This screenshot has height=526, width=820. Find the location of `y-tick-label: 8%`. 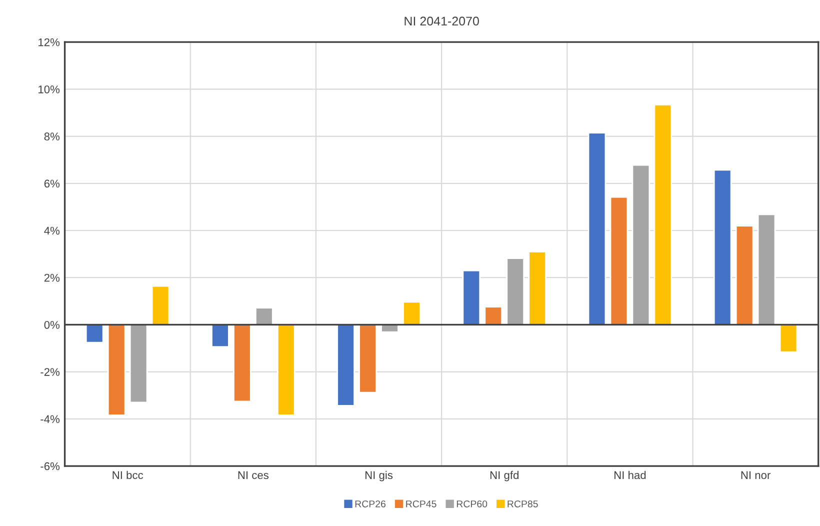

y-tick-label: 8% is located at coordinates (52, 136).